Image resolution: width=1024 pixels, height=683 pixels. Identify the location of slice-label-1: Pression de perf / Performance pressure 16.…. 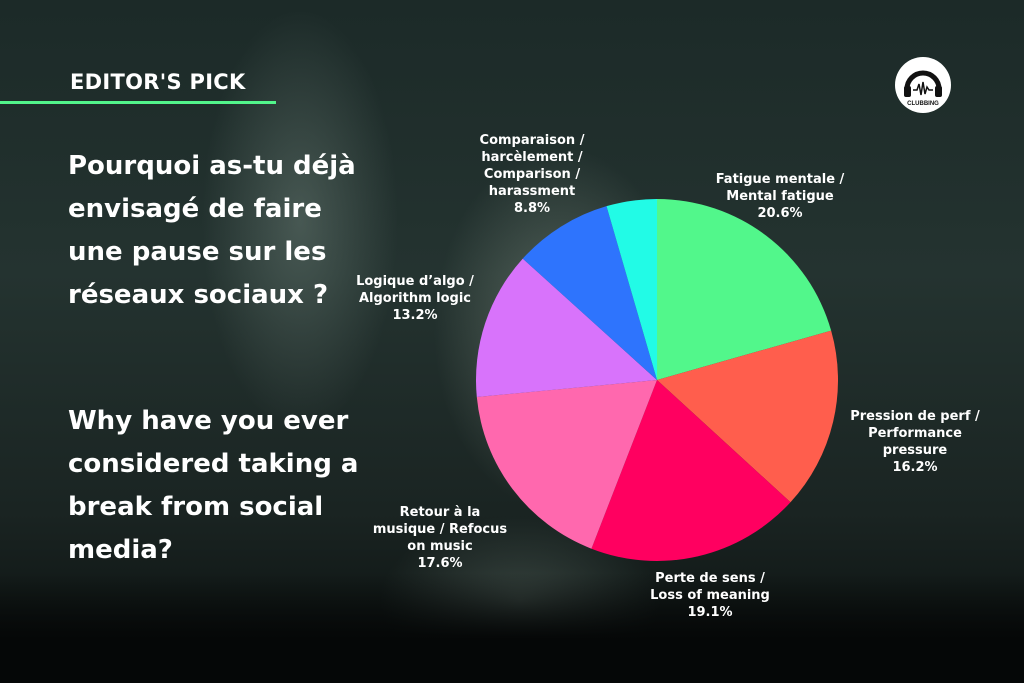
(915, 442).